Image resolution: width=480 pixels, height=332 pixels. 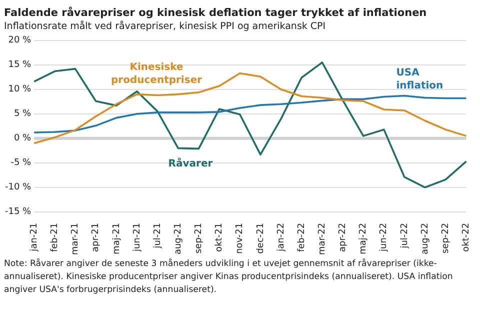 What do you see at coordinates (343, 237) in the screenshot?
I see `x-tick-label: apr-22` at bounding box center [343, 237].